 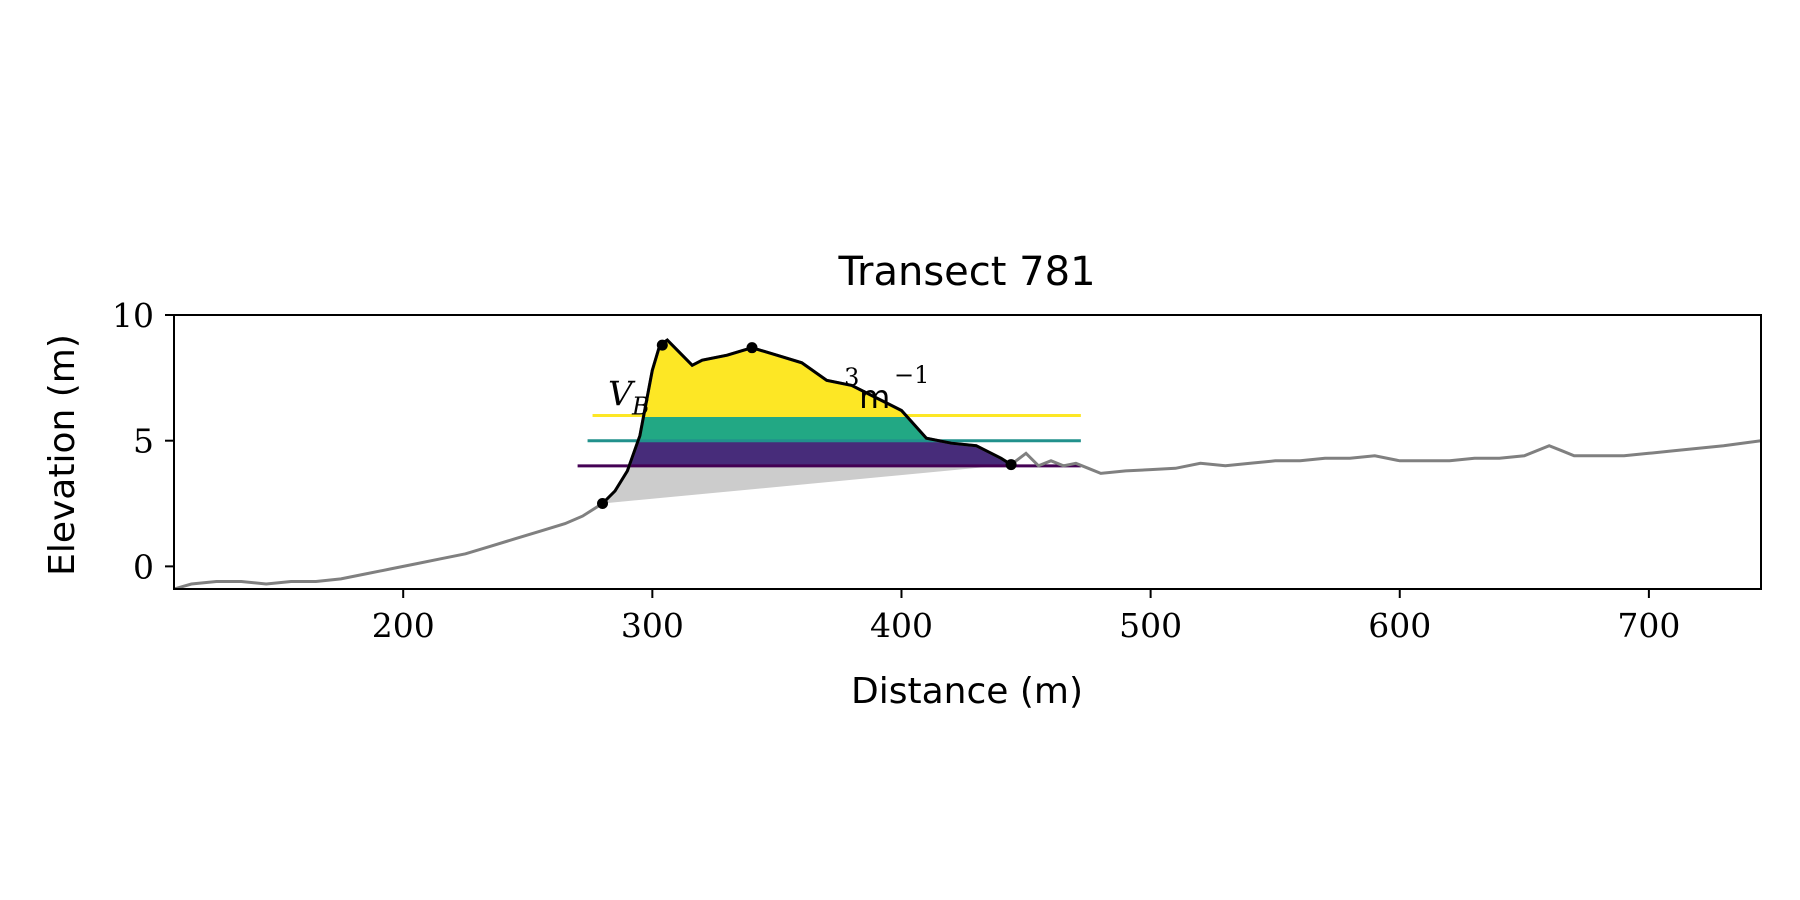 I want to click on dune-points, so click(x=807, y=424).